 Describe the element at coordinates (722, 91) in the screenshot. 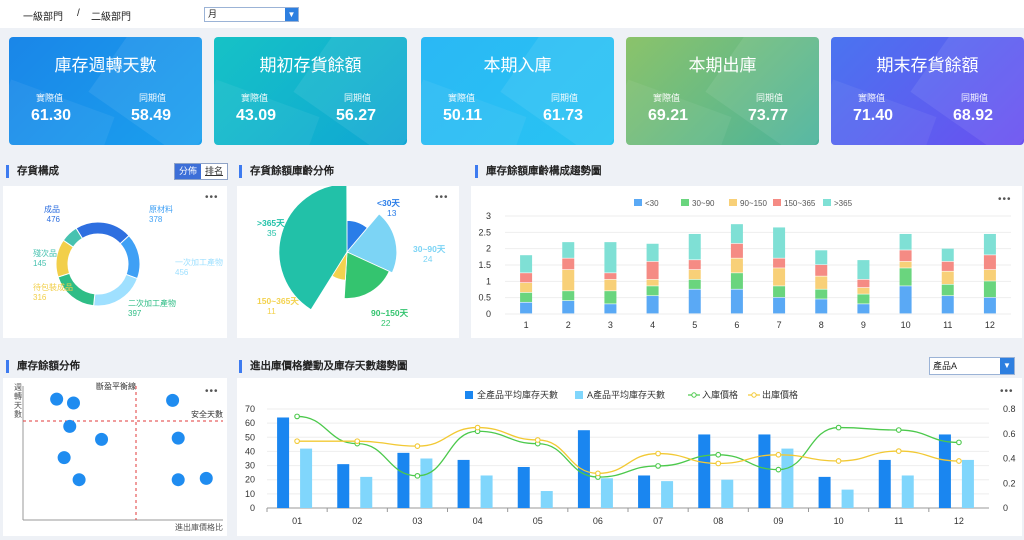

I see `kpi-card: 本期出庫 實際值 69.21 同期值 73.77` at that location.